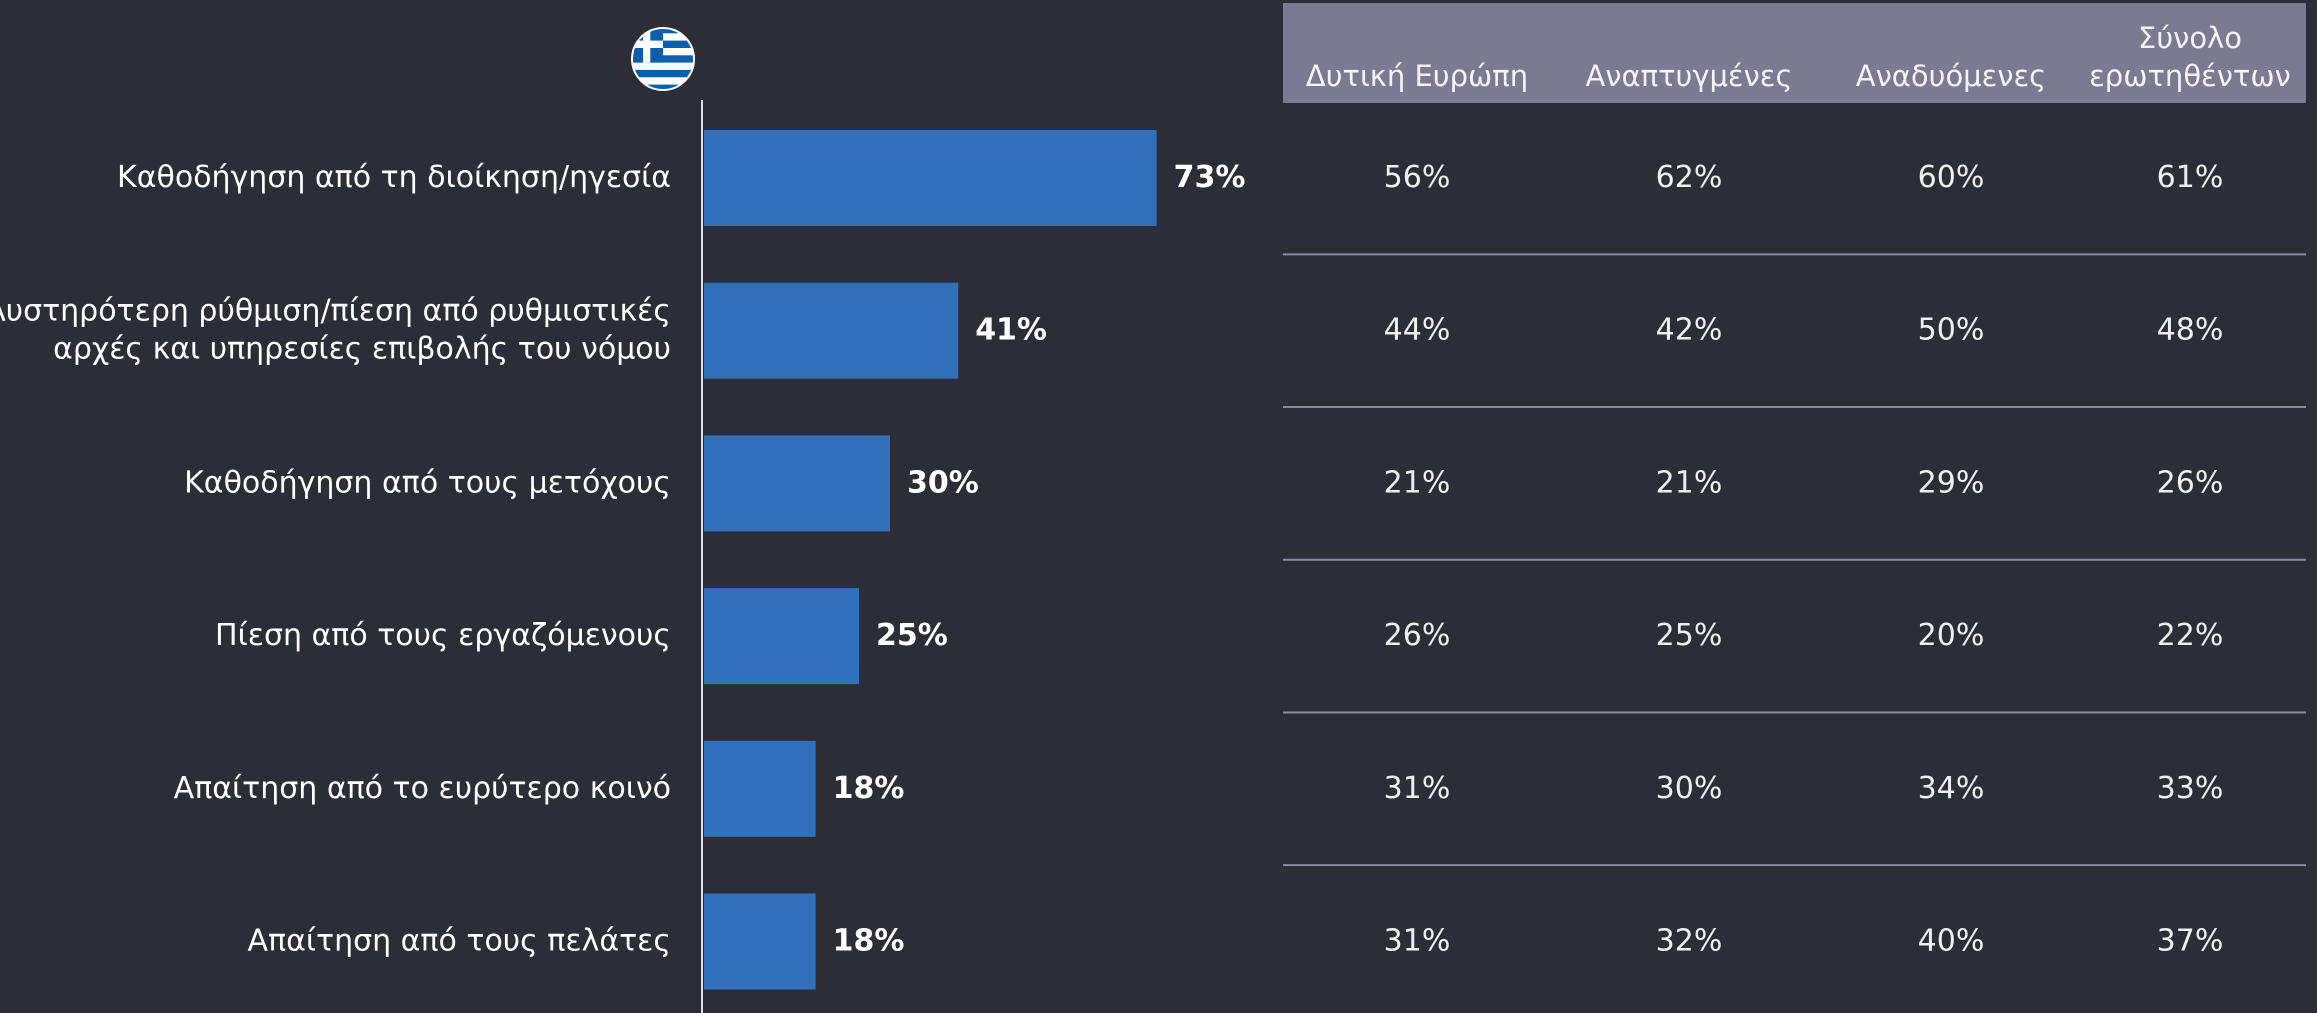 This screenshot has width=2317, height=1013. I want to click on value-label: 41%, so click(1011, 329).